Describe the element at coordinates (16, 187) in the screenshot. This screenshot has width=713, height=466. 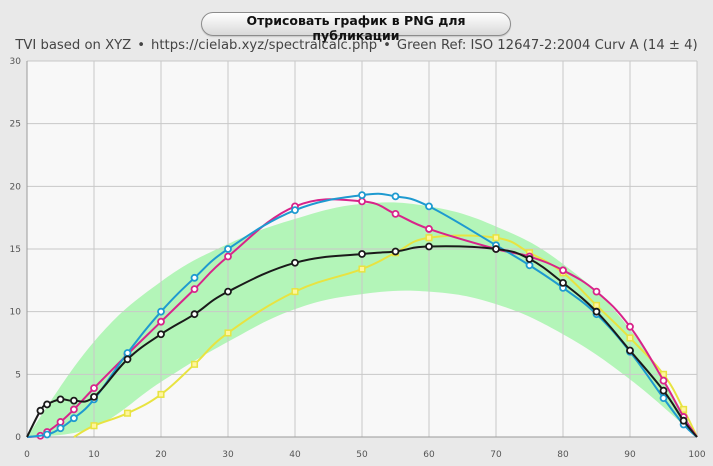
I see `y-tick-label: 20` at that location.